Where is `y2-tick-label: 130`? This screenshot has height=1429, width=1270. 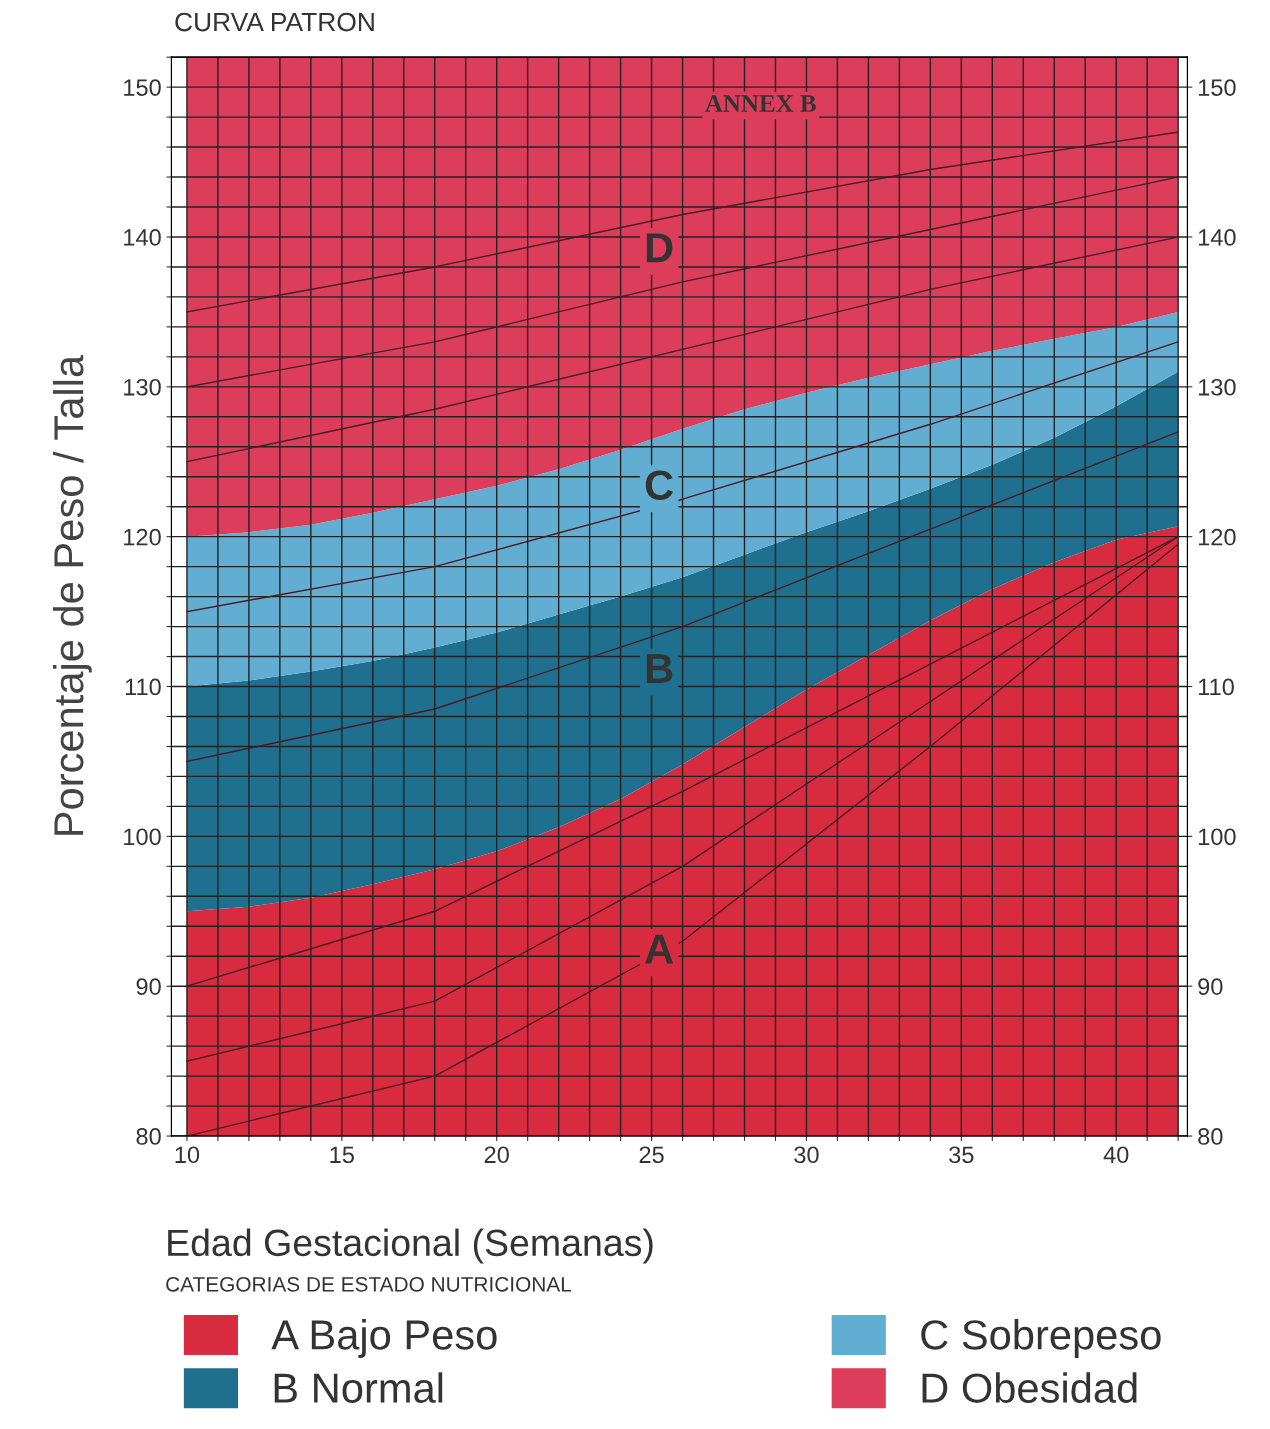
y2-tick-label: 130 is located at coordinates (1217, 387).